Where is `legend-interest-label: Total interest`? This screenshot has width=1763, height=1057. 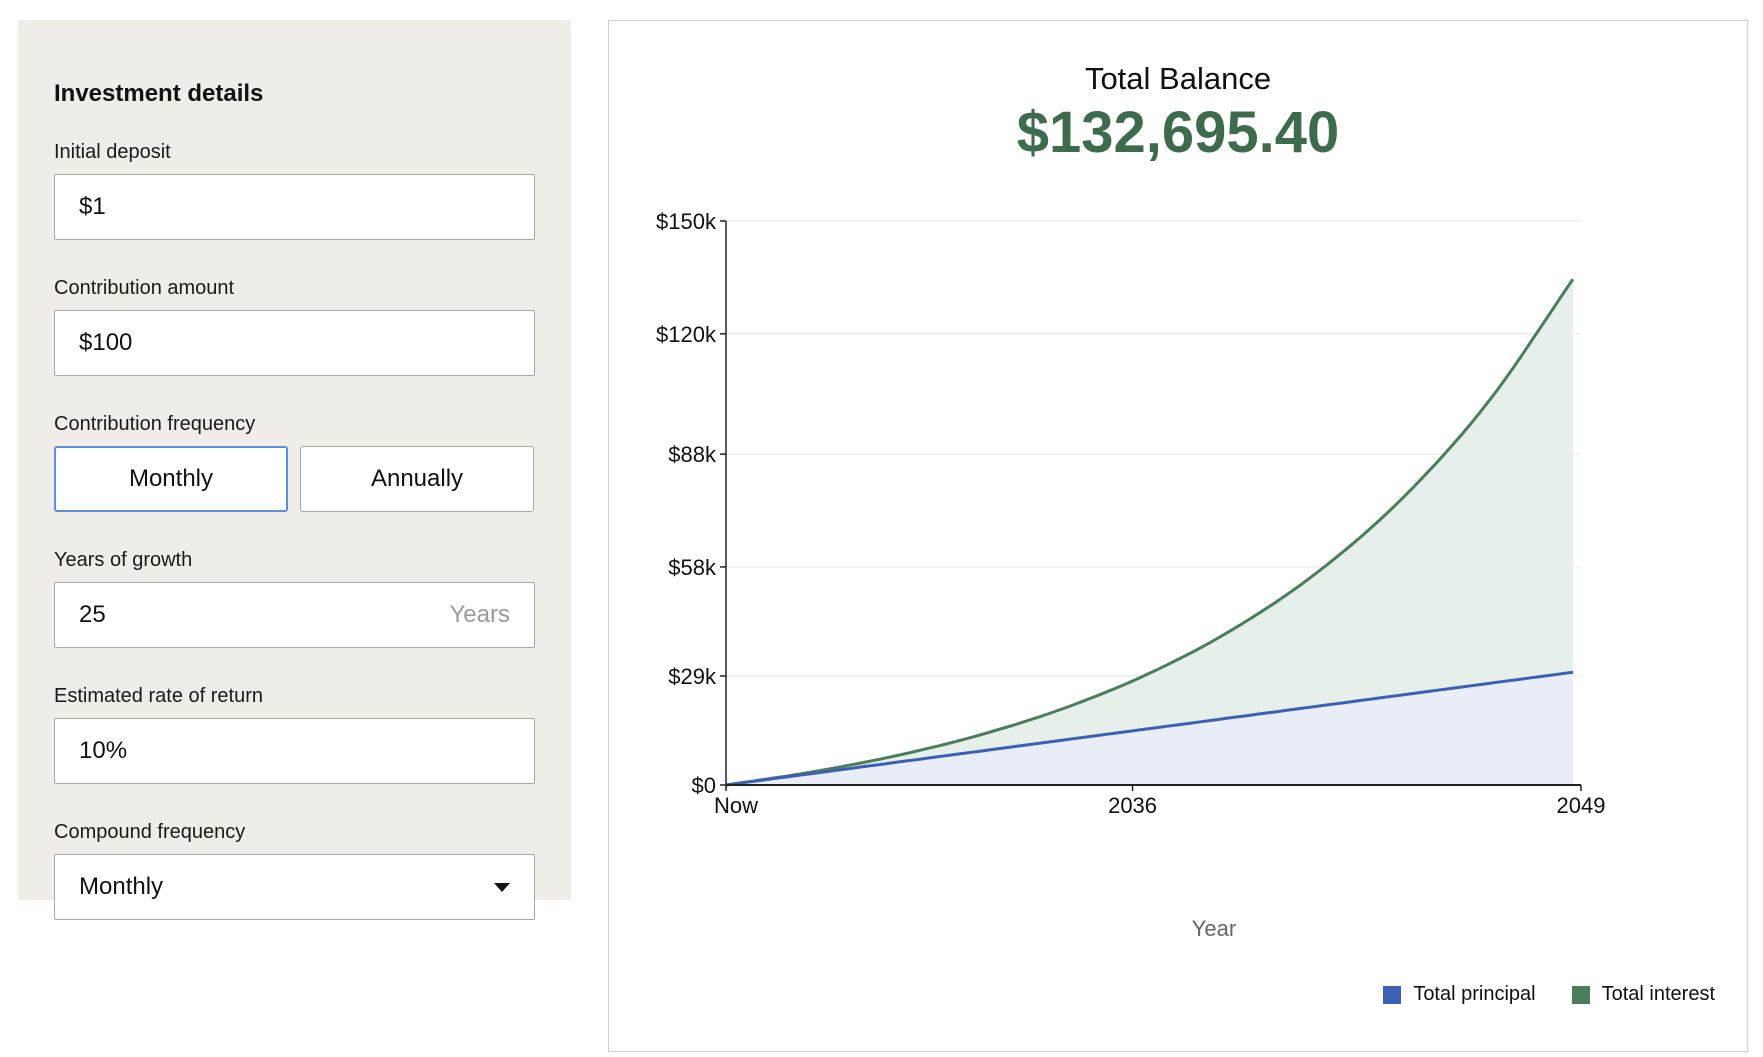 legend-interest-label: Total interest is located at coordinates (1658, 994).